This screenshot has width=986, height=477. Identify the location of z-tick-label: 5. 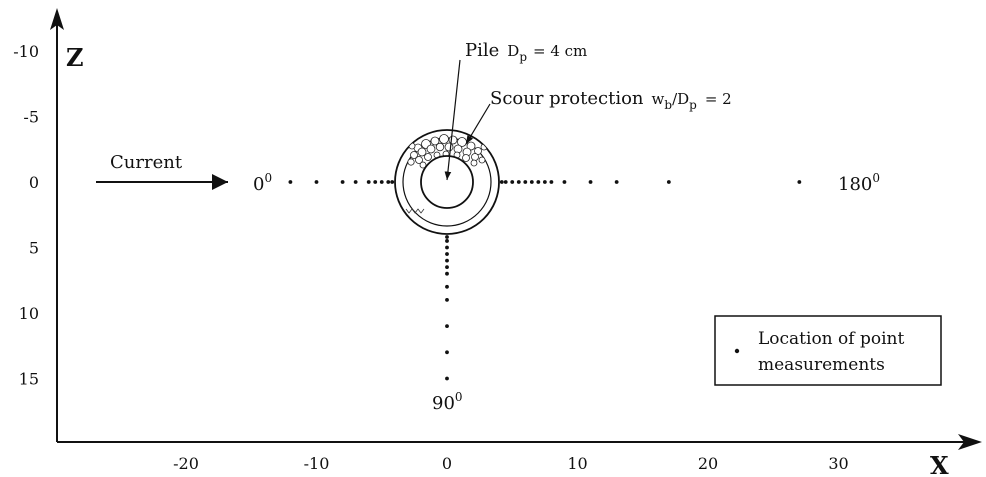
(34, 248).